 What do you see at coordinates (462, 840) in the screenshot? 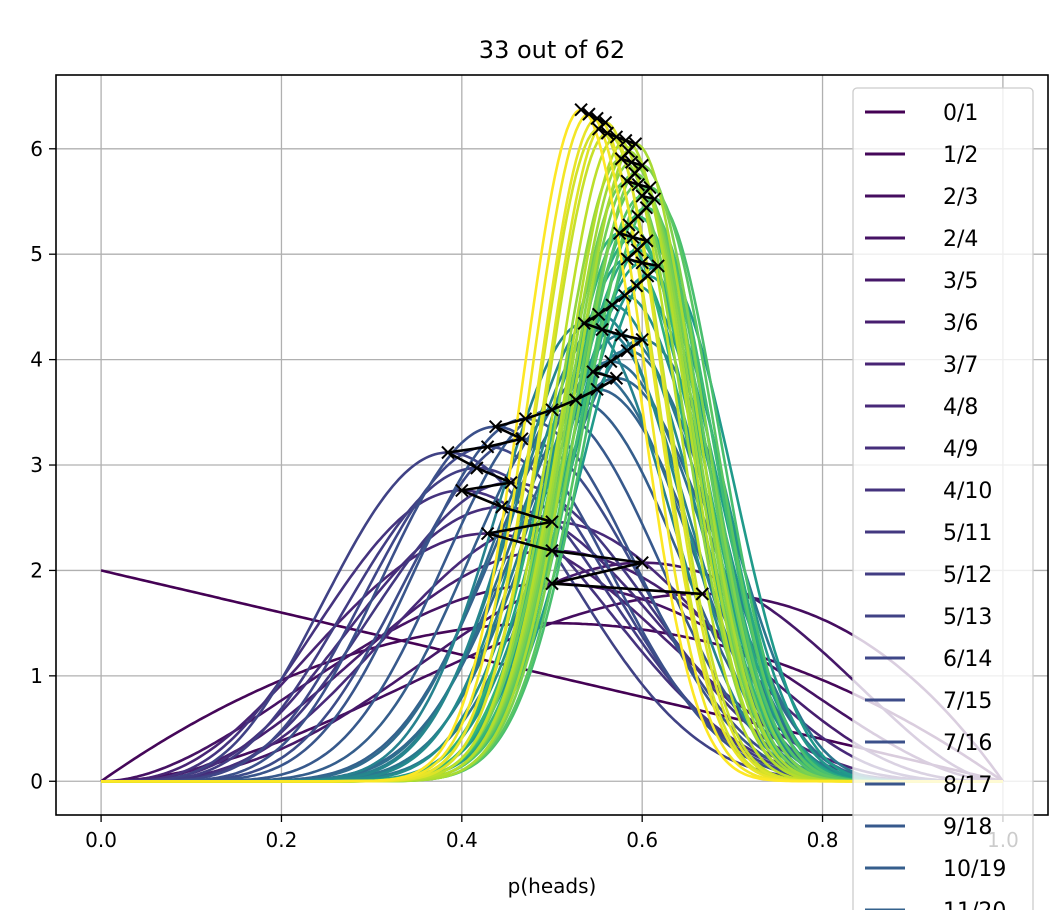
I see `x-tick-label: 0.4` at bounding box center [462, 840].